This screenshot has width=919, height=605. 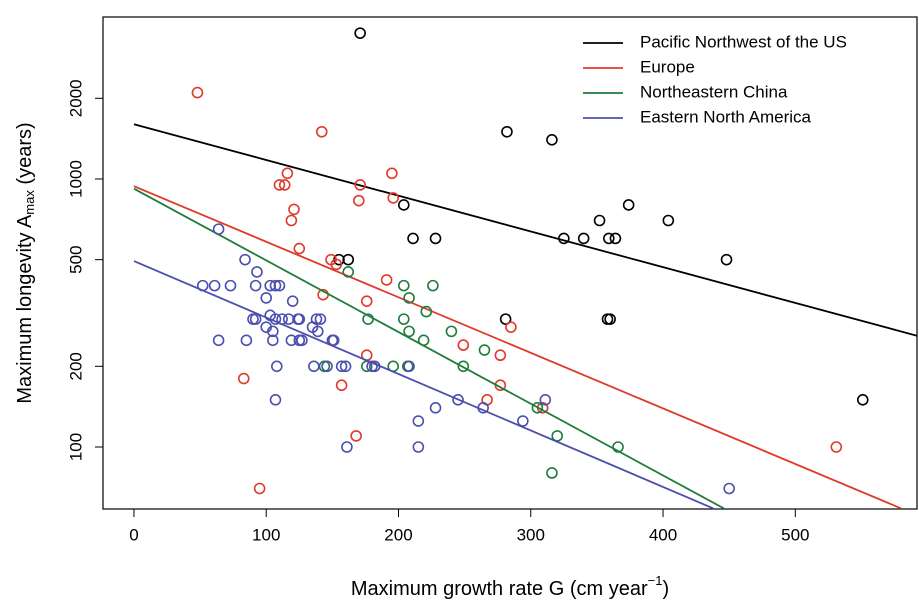 What do you see at coordinates (726, 116) in the screenshot?
I see `legend-label: Eastern North America` at bounding box center [726, 116].